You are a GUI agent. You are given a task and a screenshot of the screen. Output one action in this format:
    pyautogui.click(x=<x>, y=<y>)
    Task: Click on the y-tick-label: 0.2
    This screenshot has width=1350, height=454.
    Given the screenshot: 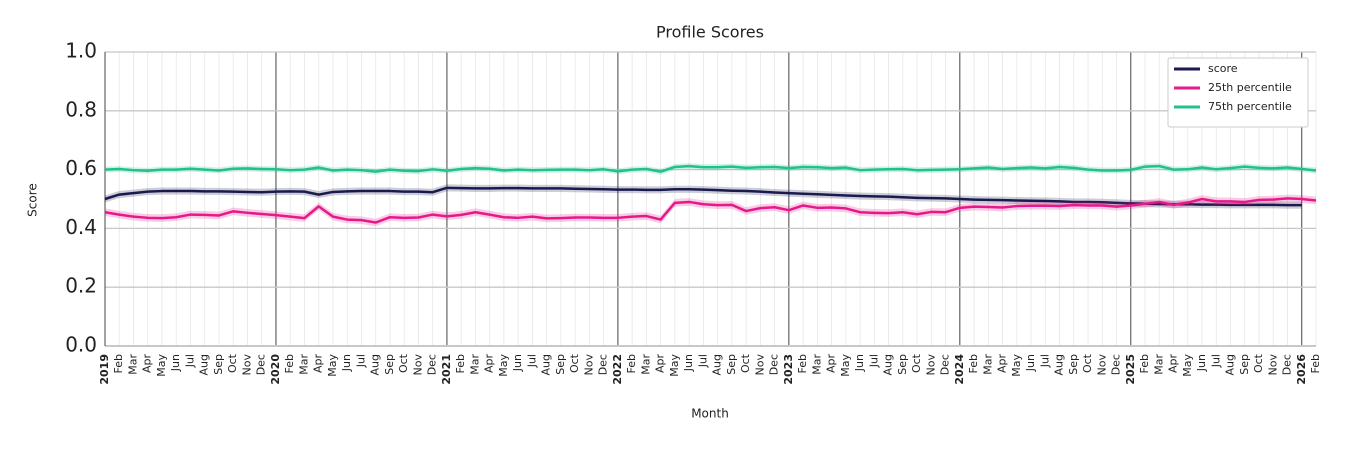 What is the action you would take?
    pyautogui.click(x=81, y=286)
    